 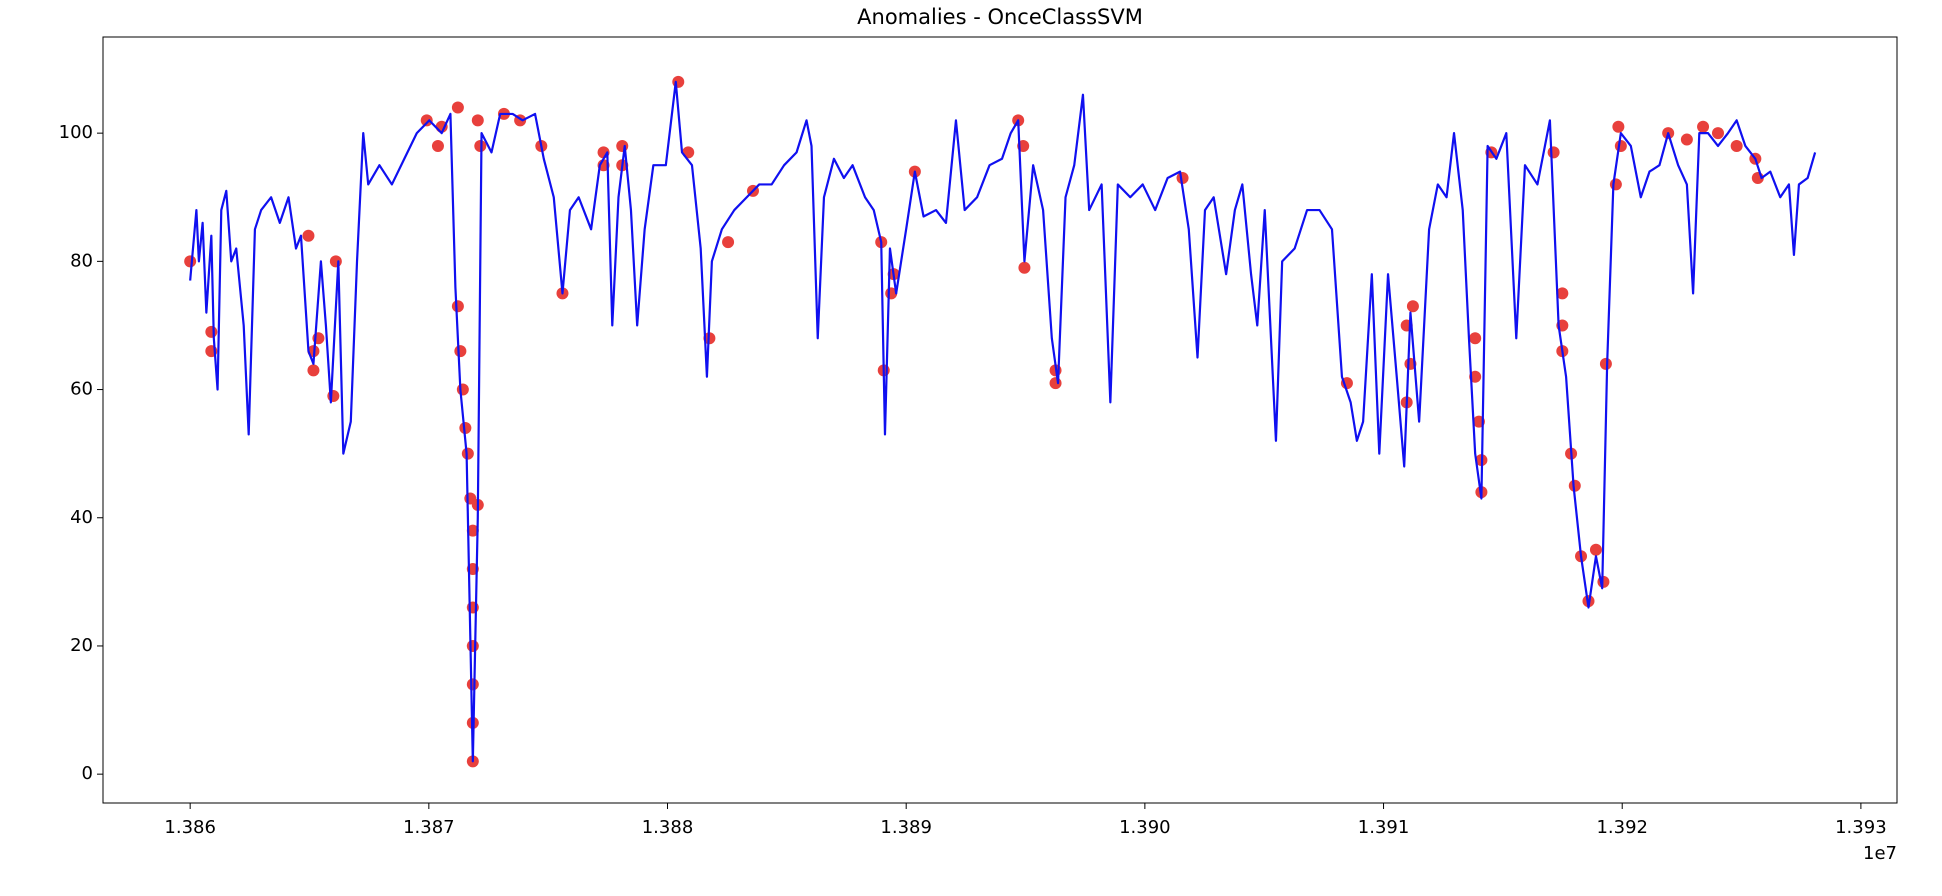 I want to click on x-offset-label: 1e7, so click(x=1880, y=853).